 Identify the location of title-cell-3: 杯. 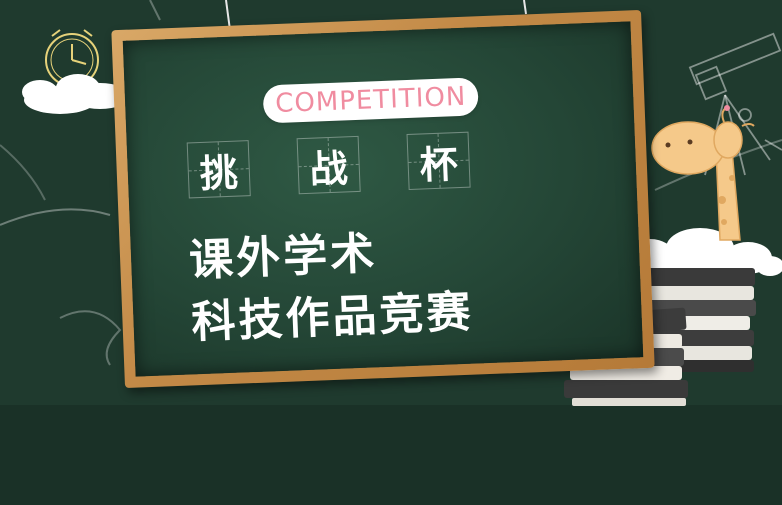
(438, 161).